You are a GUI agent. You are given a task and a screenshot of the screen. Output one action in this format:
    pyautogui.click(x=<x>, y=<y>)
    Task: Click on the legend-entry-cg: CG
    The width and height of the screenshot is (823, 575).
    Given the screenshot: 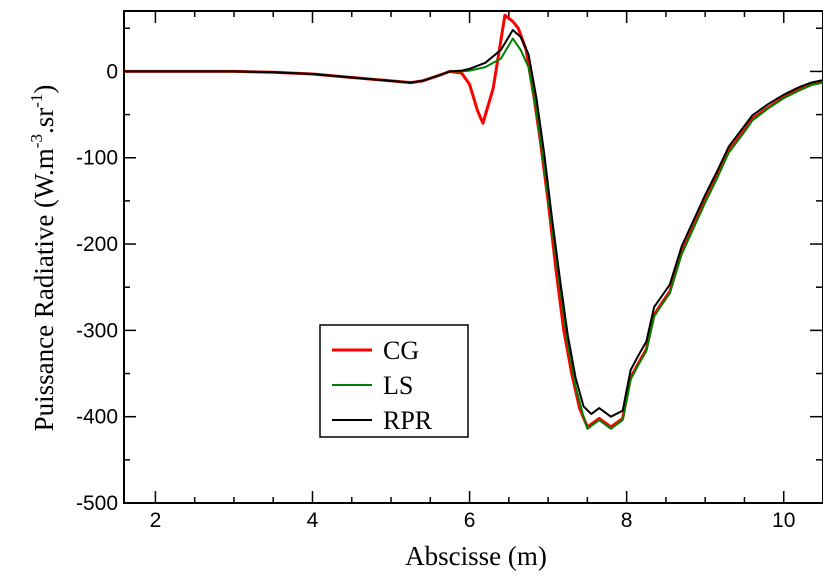 What is the action you would take?
    pyautogui.click(x=375, y=350)
    